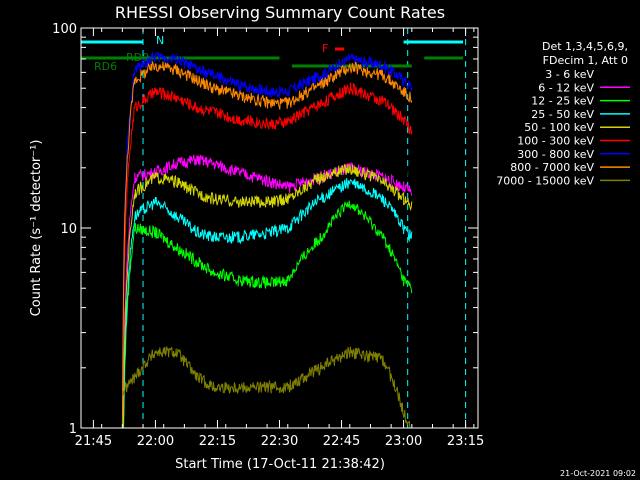 The image size is (640, 480). Describe the element at coordinates (105, 66) in the screenshot. I see `annotation-RD6: RD6` at that location.